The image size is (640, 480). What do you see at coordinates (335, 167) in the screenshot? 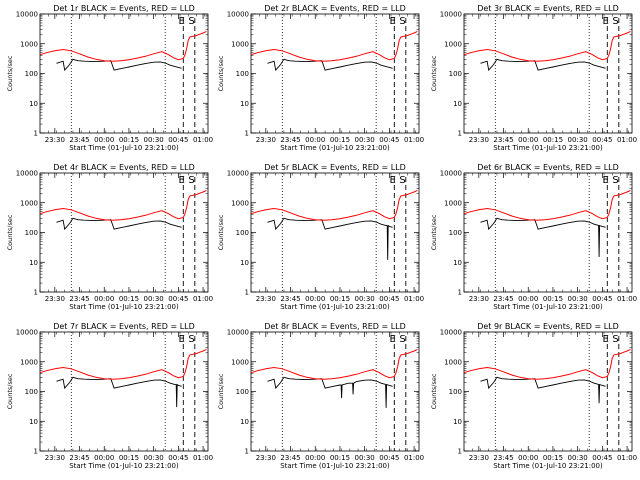
I see `panel-title: Det 5r BLACK = Events, RED = LLD` at bounding box center [335, 167].